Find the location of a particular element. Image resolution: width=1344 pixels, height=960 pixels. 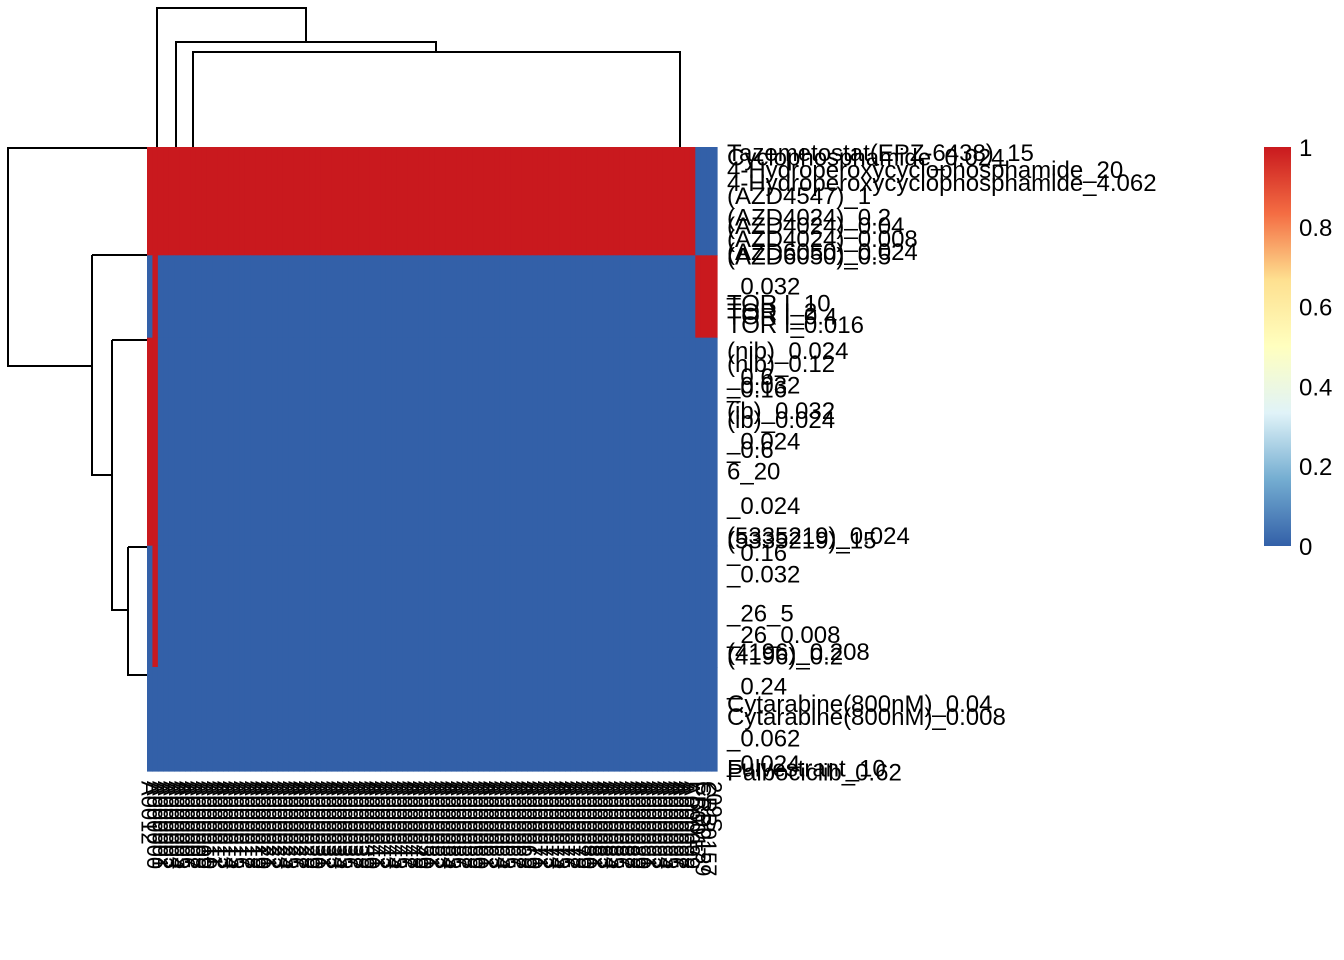

column-label: A000074 is located at coordinates (556, 825).